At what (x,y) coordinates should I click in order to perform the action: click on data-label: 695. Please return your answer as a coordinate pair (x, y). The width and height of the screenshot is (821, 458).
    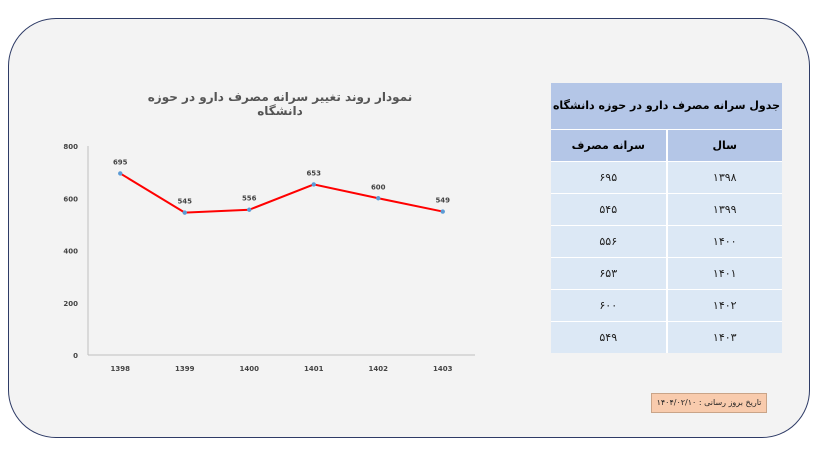
    Looking at the image, I should click on (120, 162).